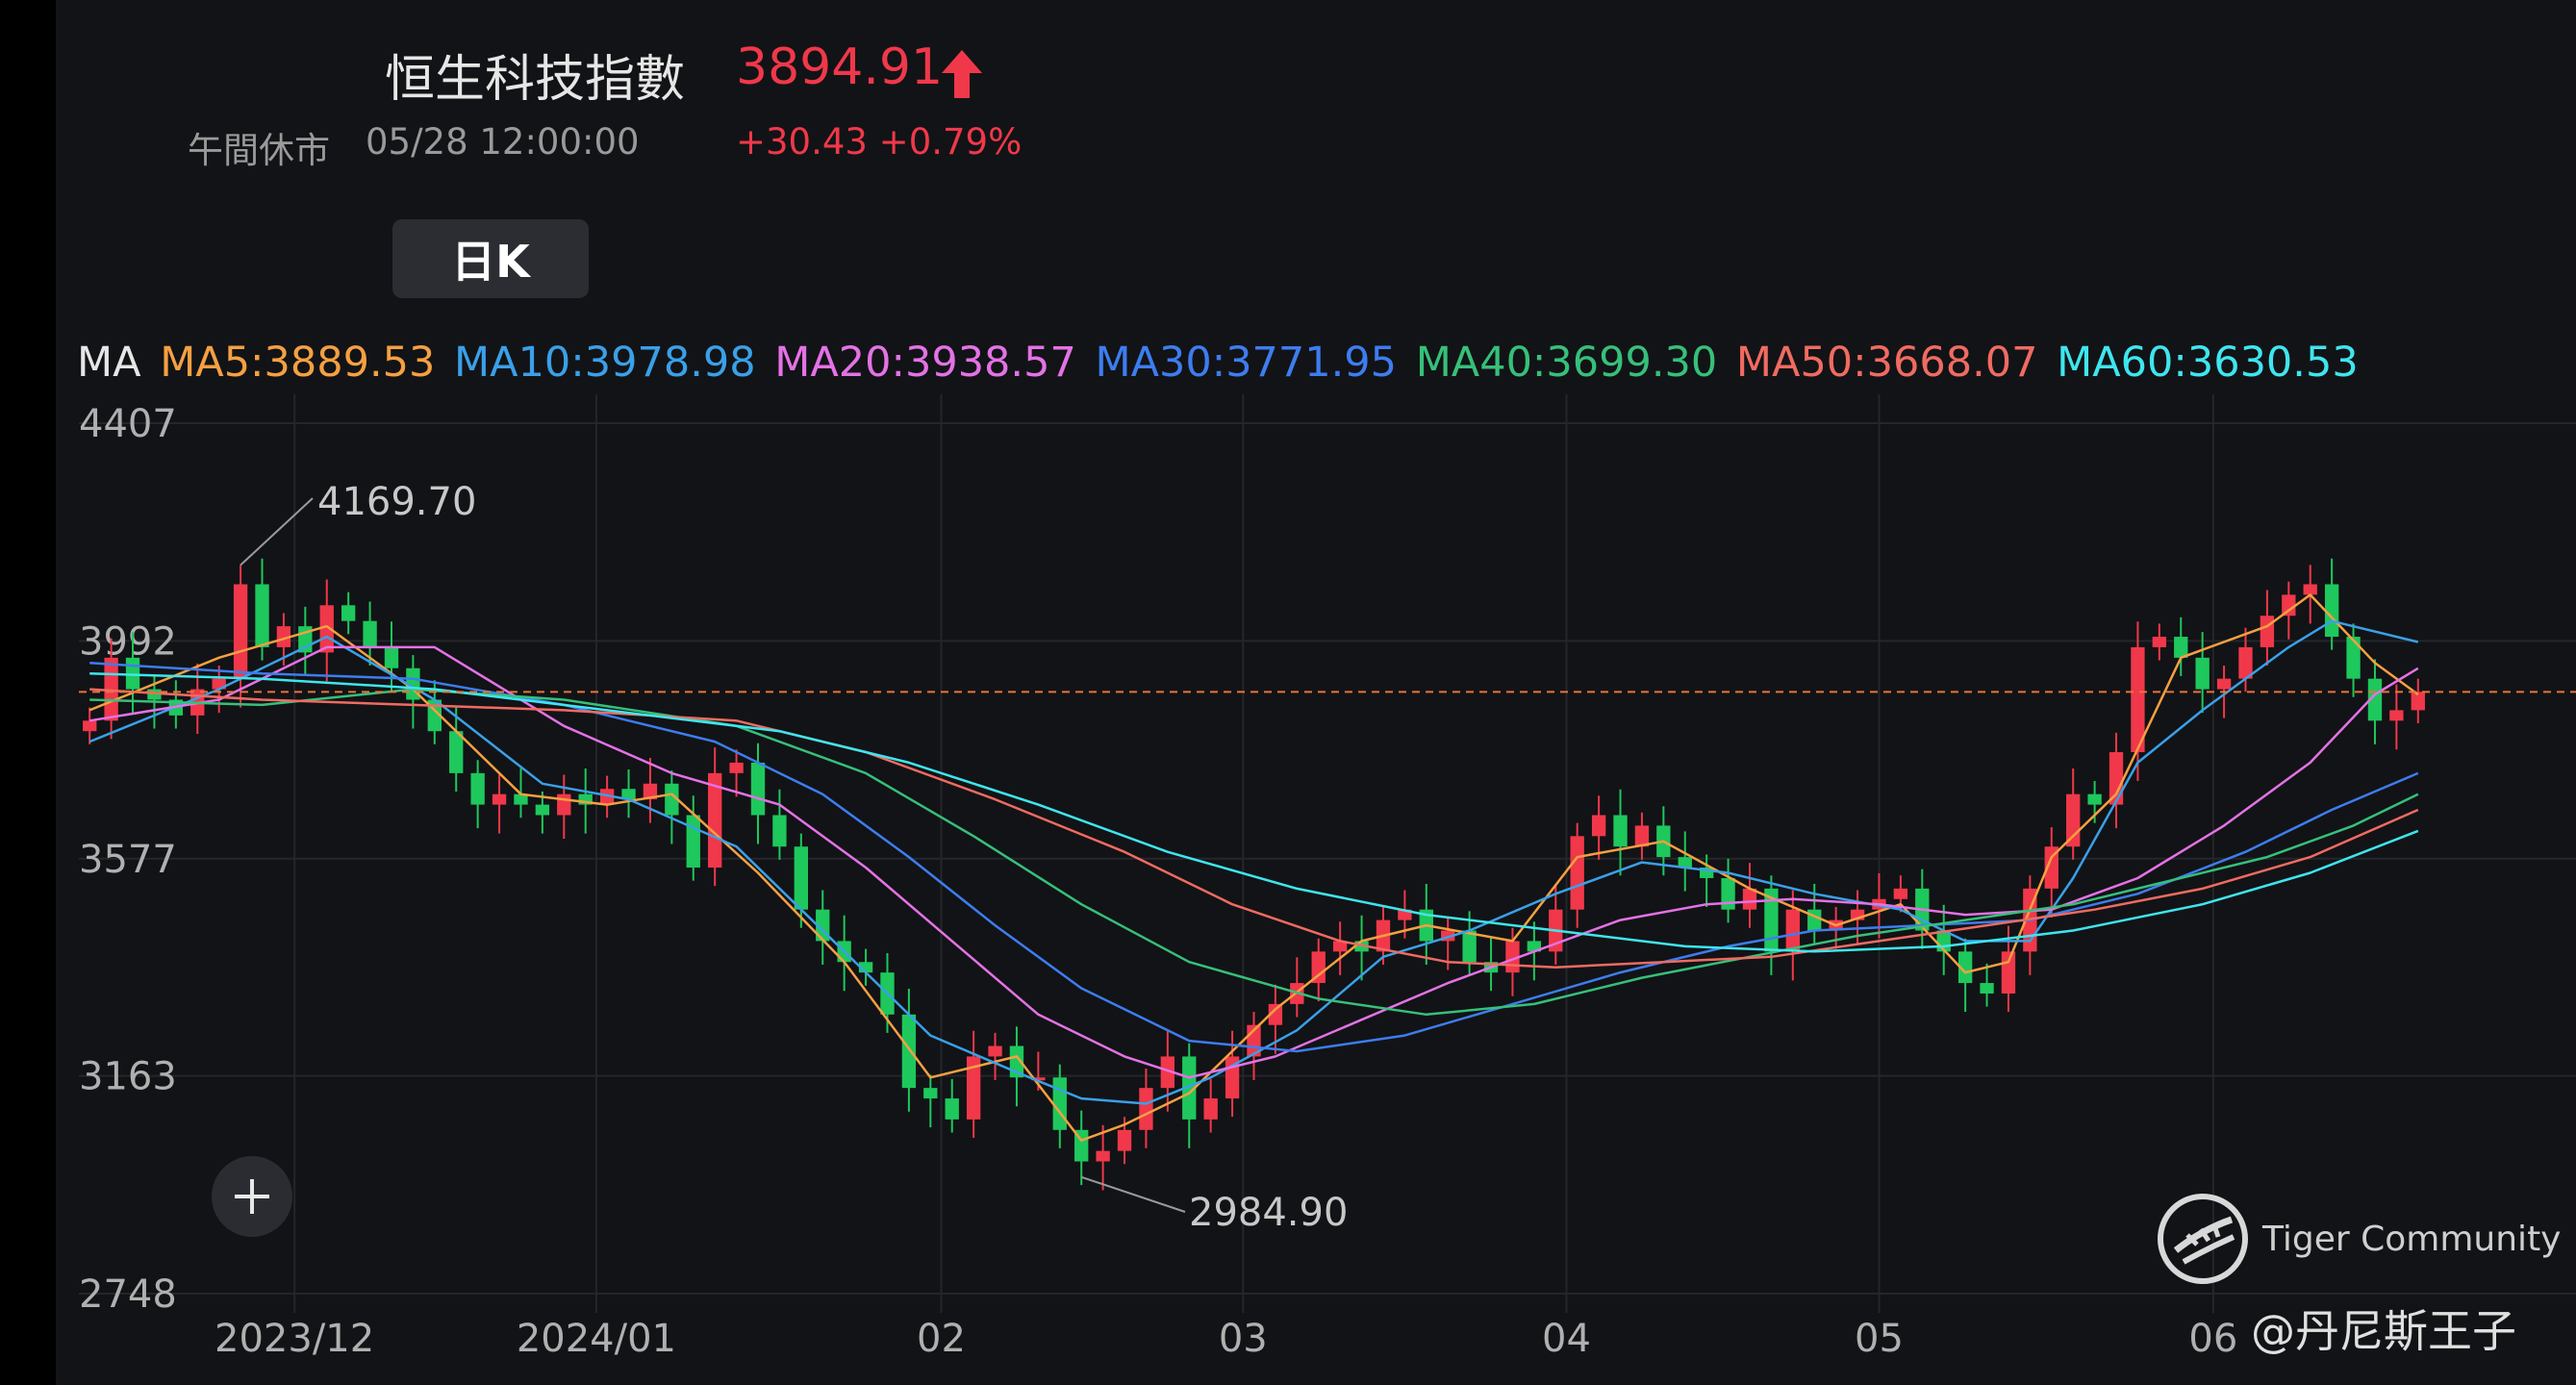 The height and width of the screenshot is (1385, 2576). I want to click on ma-legend-ma10: MA10:3978.98, so click(605, 363).